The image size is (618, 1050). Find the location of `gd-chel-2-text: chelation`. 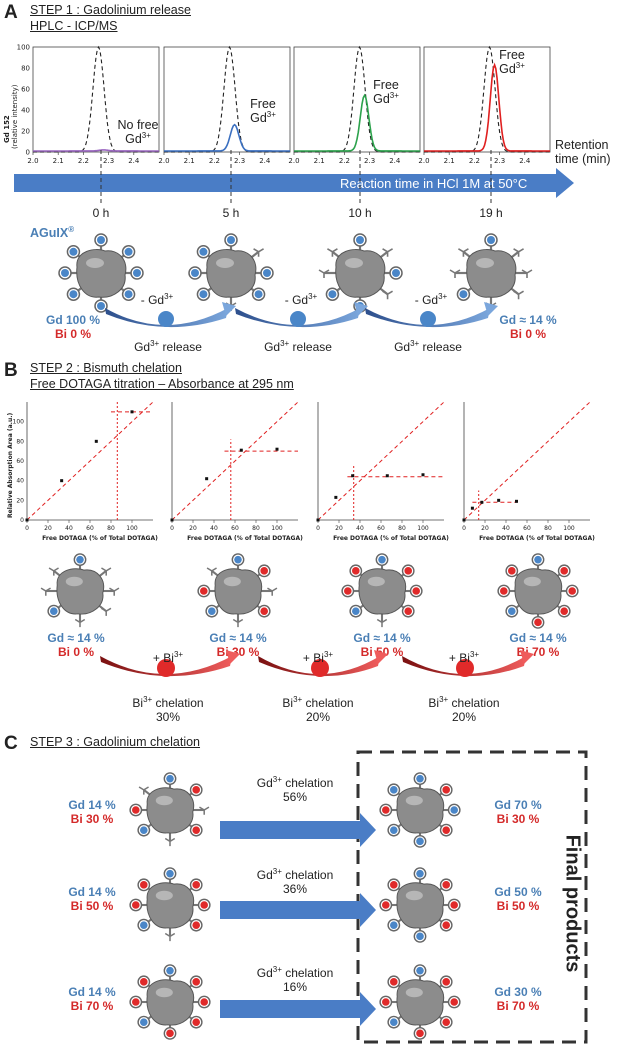

gd-chel-2-text: chelation is located at coordinates (307, 875).